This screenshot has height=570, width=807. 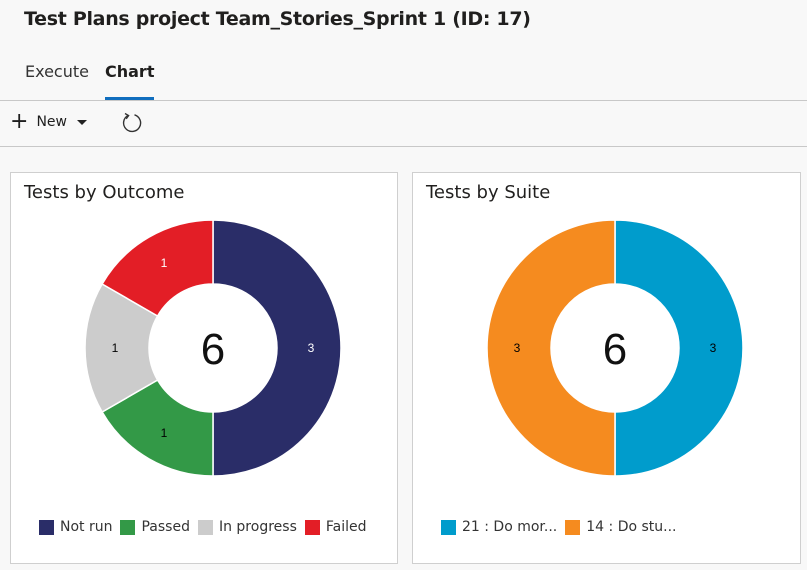 I want to click on toolbar: + New, so click(x=403, y=124).